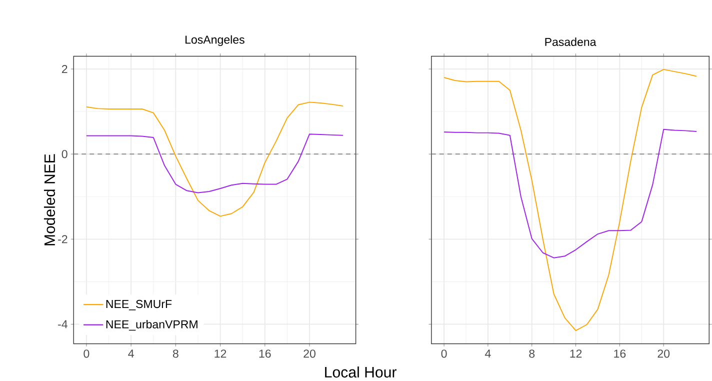 The width and height of the screenshot is (712, 381). What do you see at coordinates (63, 239) in the screenshot?
I see `y-tick-label: -2` at bounding box center [63, 239].